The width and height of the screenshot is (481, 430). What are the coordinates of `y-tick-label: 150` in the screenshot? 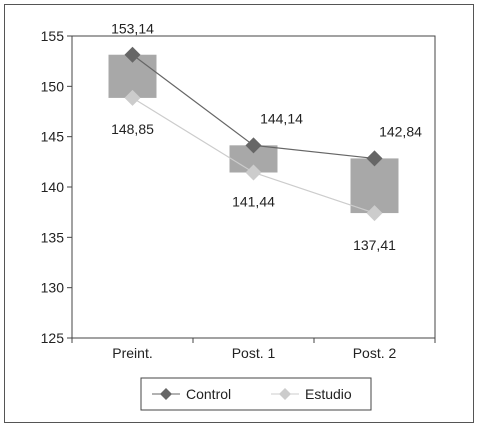 It's located at (53, 86).